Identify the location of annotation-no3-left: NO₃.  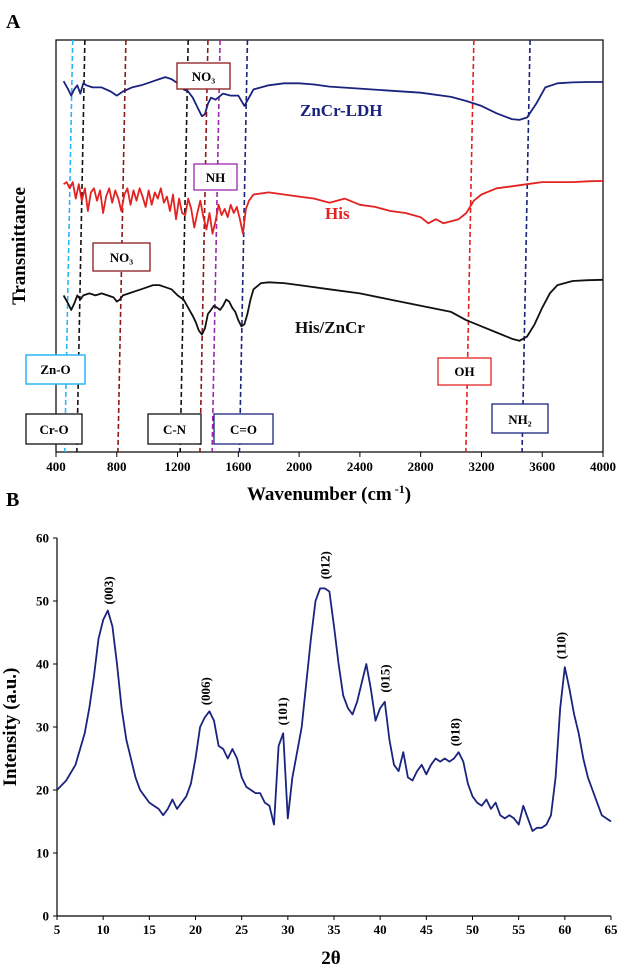
(121, 257).